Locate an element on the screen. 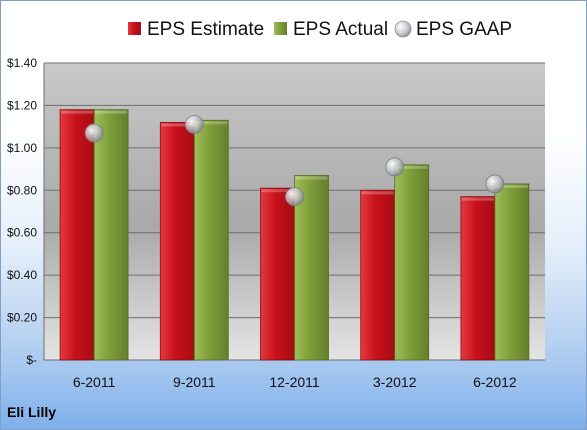 Image resolution: width=587 pixels, height=430 pixels. y-tick-label: $1.20 is located at coordinates (22, 105).